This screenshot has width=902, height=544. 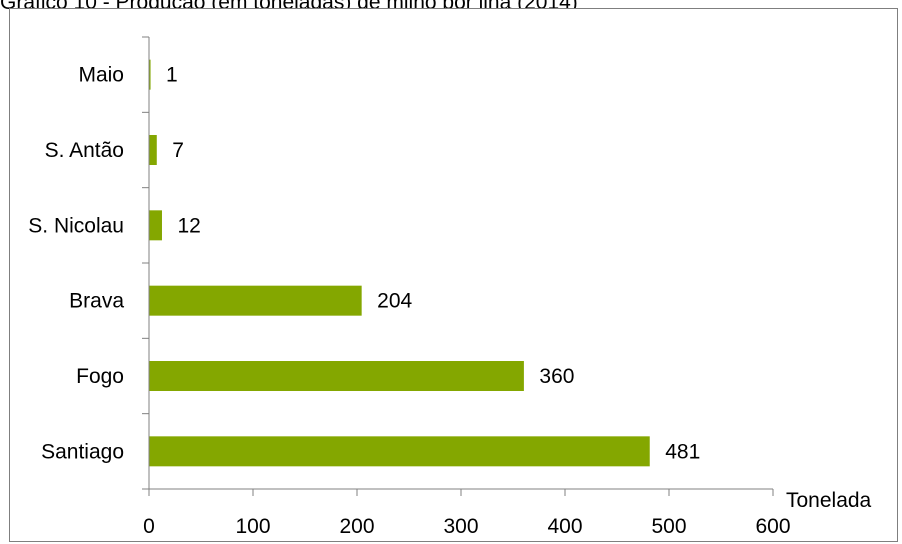 What do you see at coordinates (76, 225) in the screenshot?
I see `category-label: S. Nicolau` at bounding box center [76, 225].